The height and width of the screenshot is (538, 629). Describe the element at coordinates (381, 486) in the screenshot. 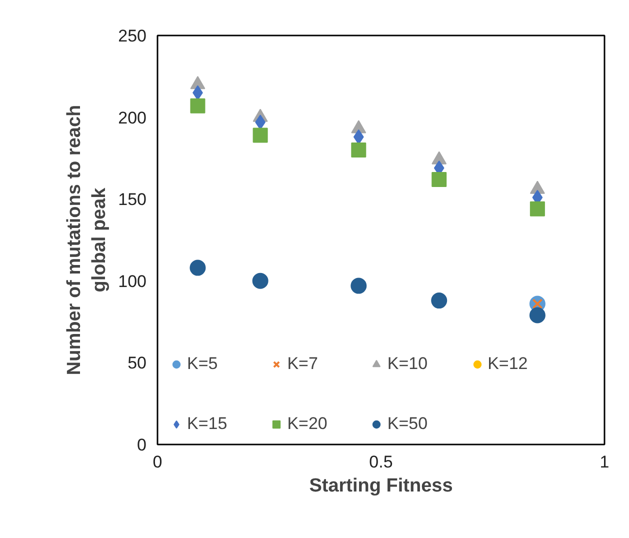

I see `x-axis-title: Starting Fitness` at that location.